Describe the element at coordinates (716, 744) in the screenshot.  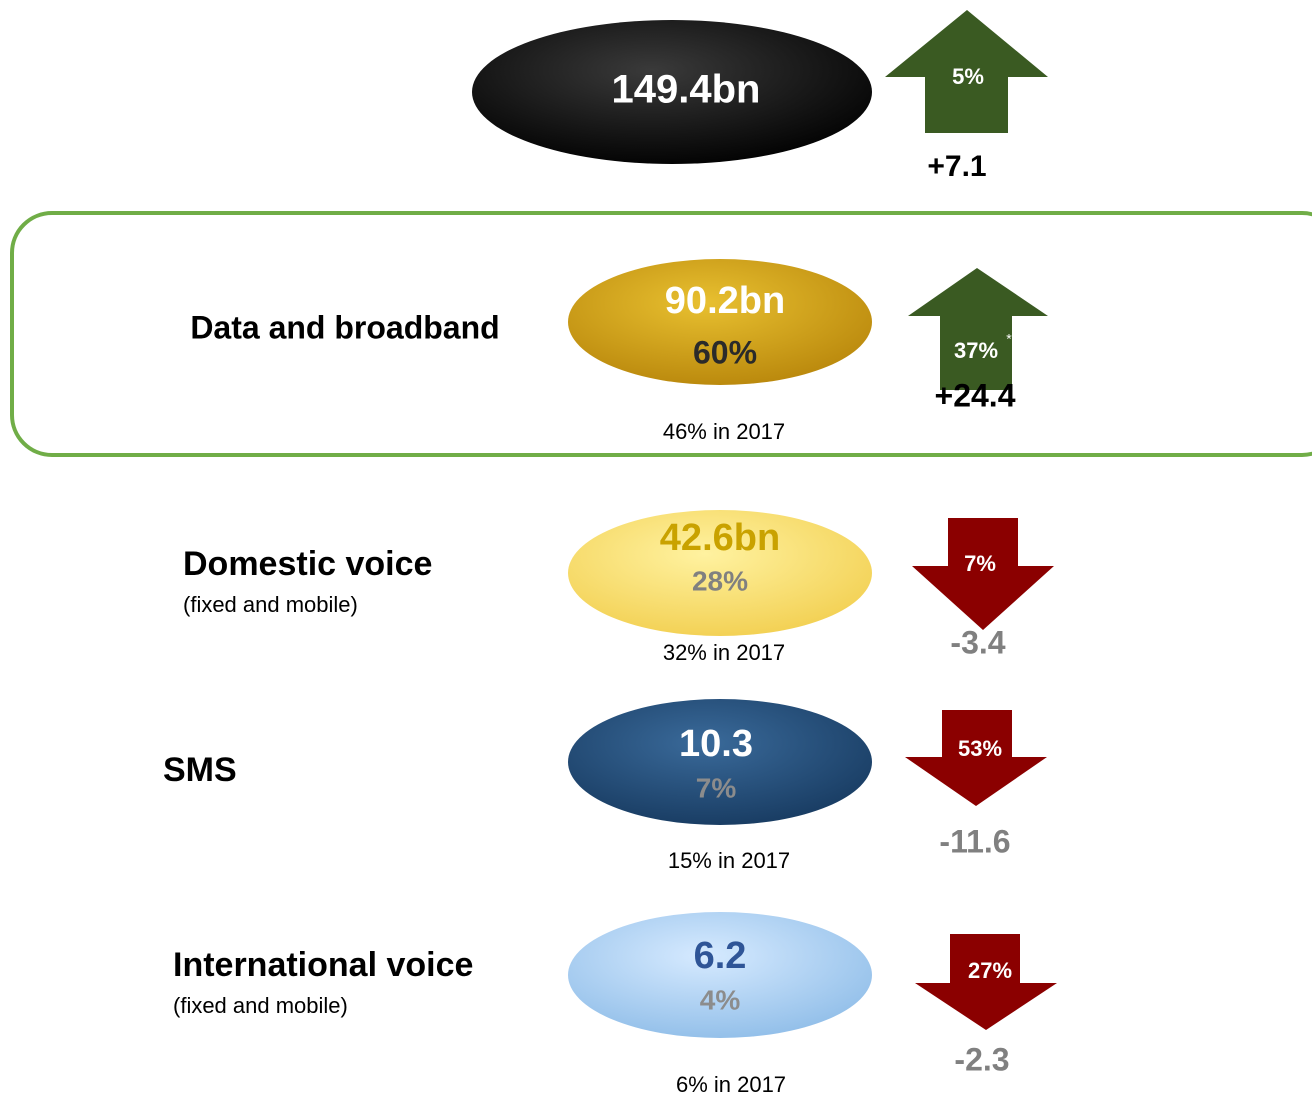
I see `row-value: 10.3` at that location.